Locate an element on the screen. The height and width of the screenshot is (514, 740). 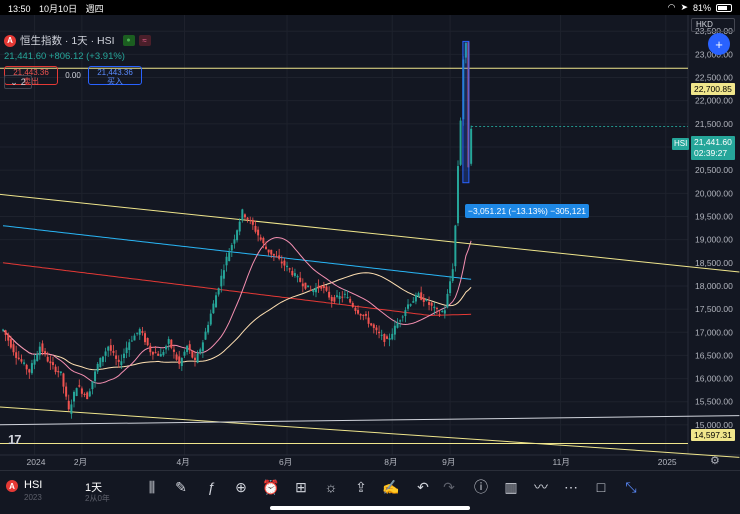
idea-icon: ☼ is located at coordinates (331, 487).